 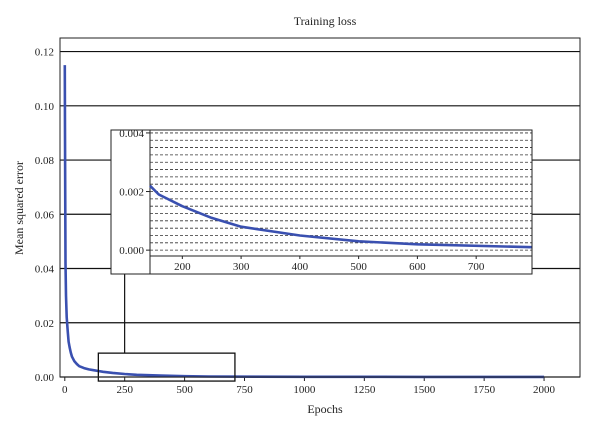 I want to click on x-tick-label: 1750, so click(x=484, y=390).